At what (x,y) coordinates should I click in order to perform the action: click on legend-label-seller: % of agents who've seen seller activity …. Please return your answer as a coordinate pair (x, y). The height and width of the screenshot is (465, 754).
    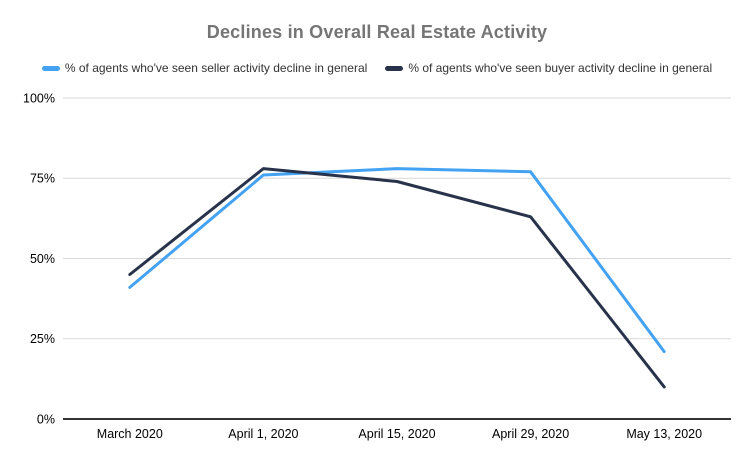
    Looking at the image, I should click on (216, 68).